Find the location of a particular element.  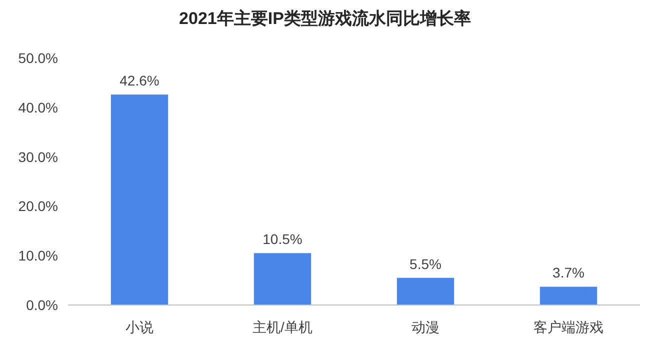

y-tick-label: 40.0% is located at coordinates (38, 107).